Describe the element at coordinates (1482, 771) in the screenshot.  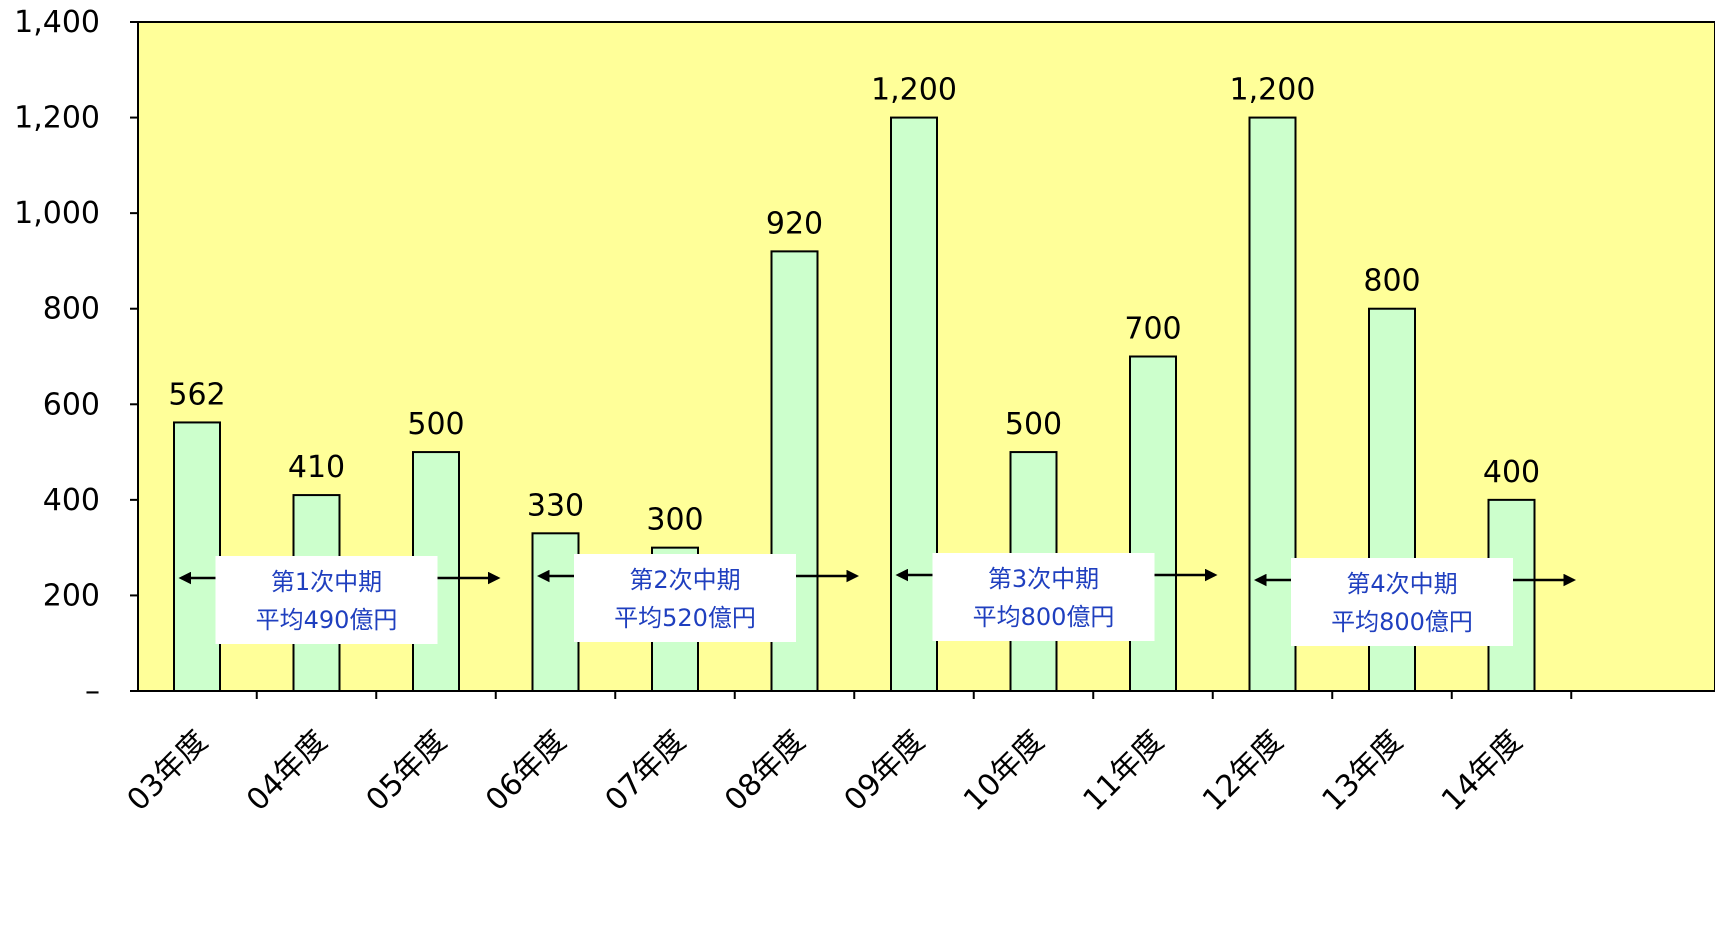
I see `x-tick-label: 14年度` at that location.